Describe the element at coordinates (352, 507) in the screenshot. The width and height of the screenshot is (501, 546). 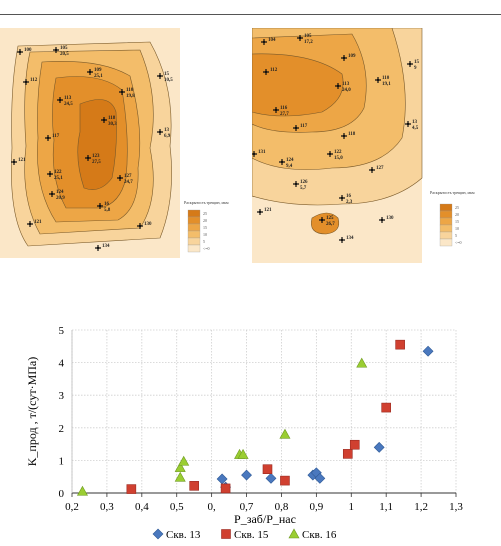
I see `x-tick-label: 1` at that location.